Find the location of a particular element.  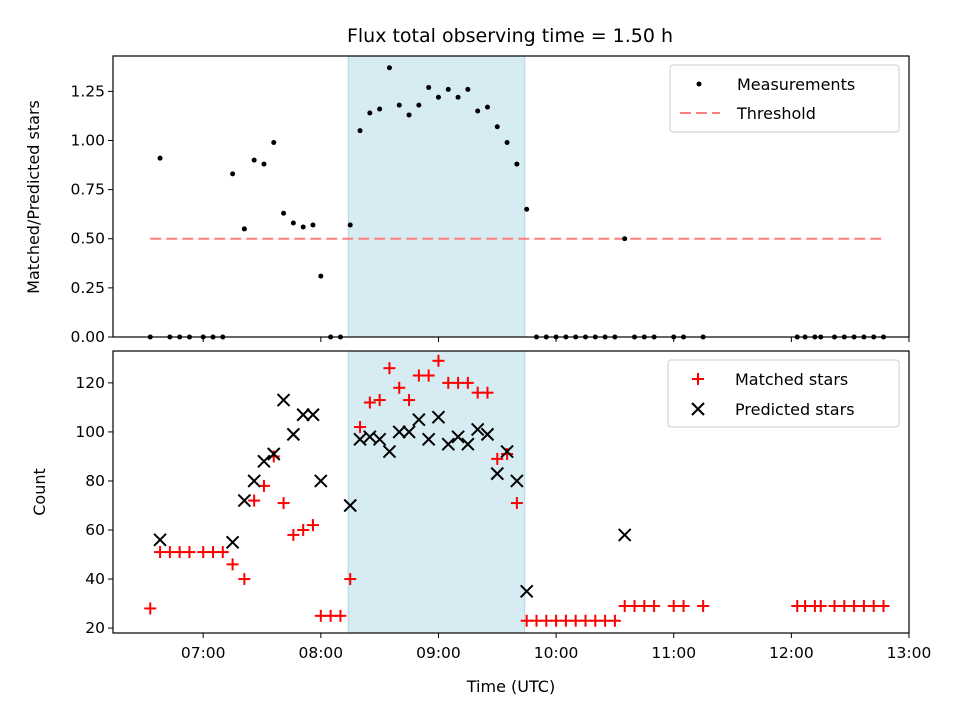

top-y-tick-label-0: 0.00 is located at coordinates (87, 337).